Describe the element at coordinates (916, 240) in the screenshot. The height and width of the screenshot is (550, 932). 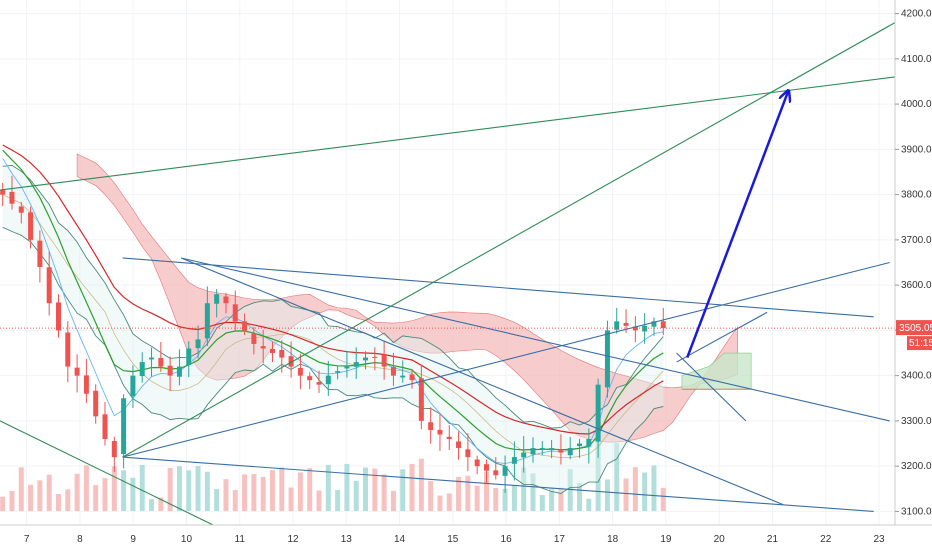
I see `y-tick-label: 3700.00` at that location.